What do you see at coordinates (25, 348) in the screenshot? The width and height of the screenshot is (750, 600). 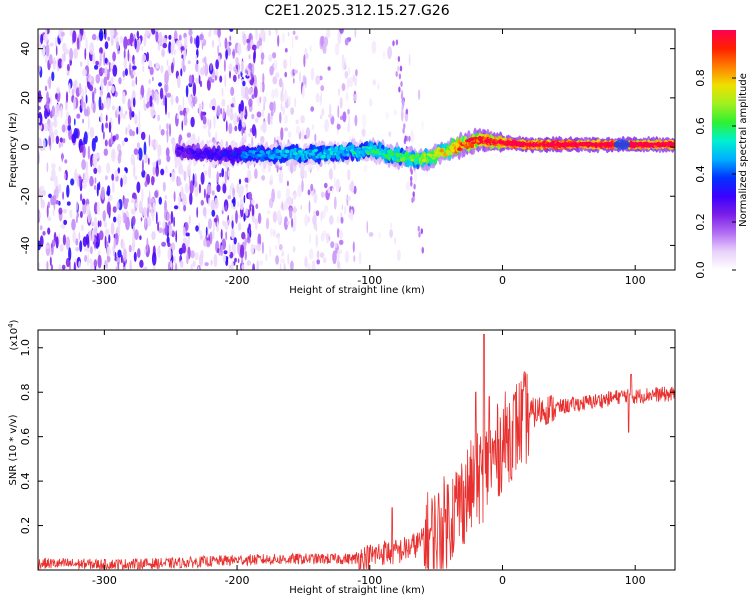 I see `y-tick-label: 1.0` at bounding box center [25, 348].